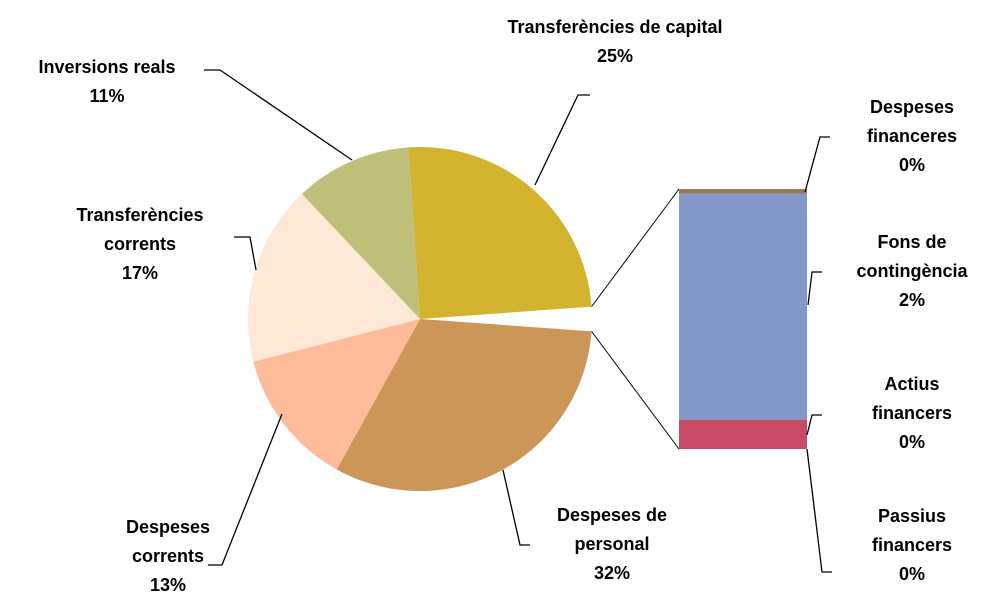 Image resolution: width=1002 pixels, height=597 pixels. I want to click on data-label: Passius financers 0%, so click(912, 545).